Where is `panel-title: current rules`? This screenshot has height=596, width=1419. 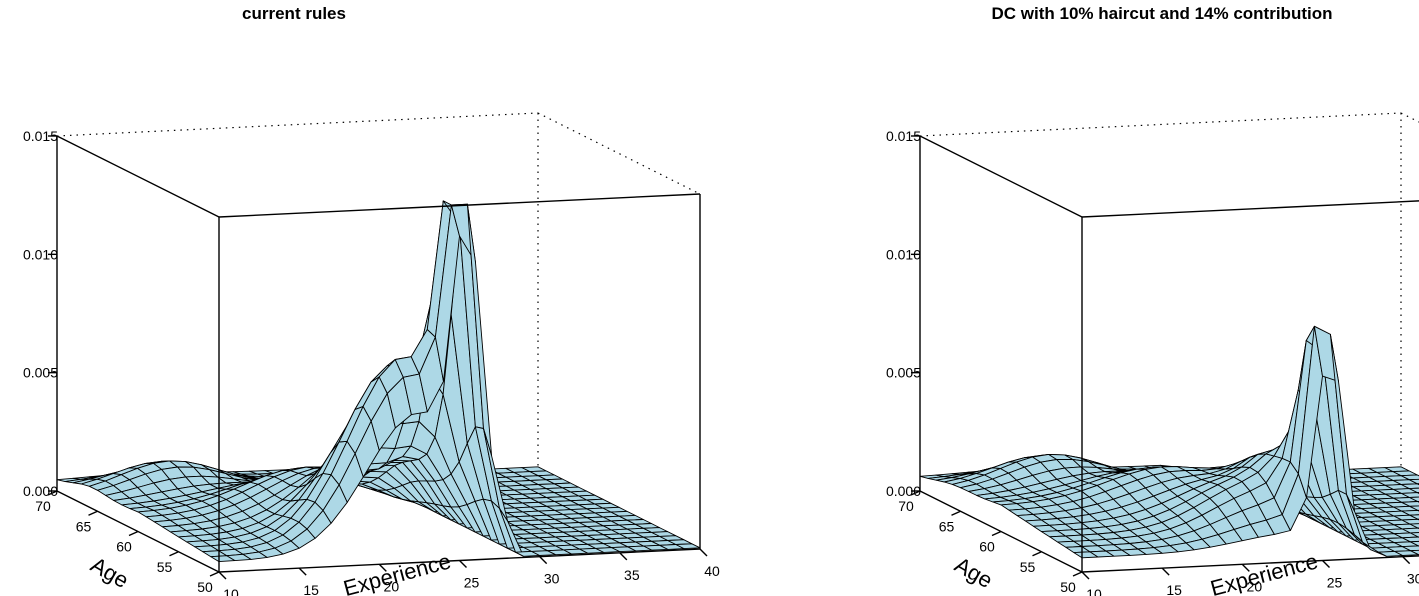
panel-title: current rules is located at coordinates (294, 13).